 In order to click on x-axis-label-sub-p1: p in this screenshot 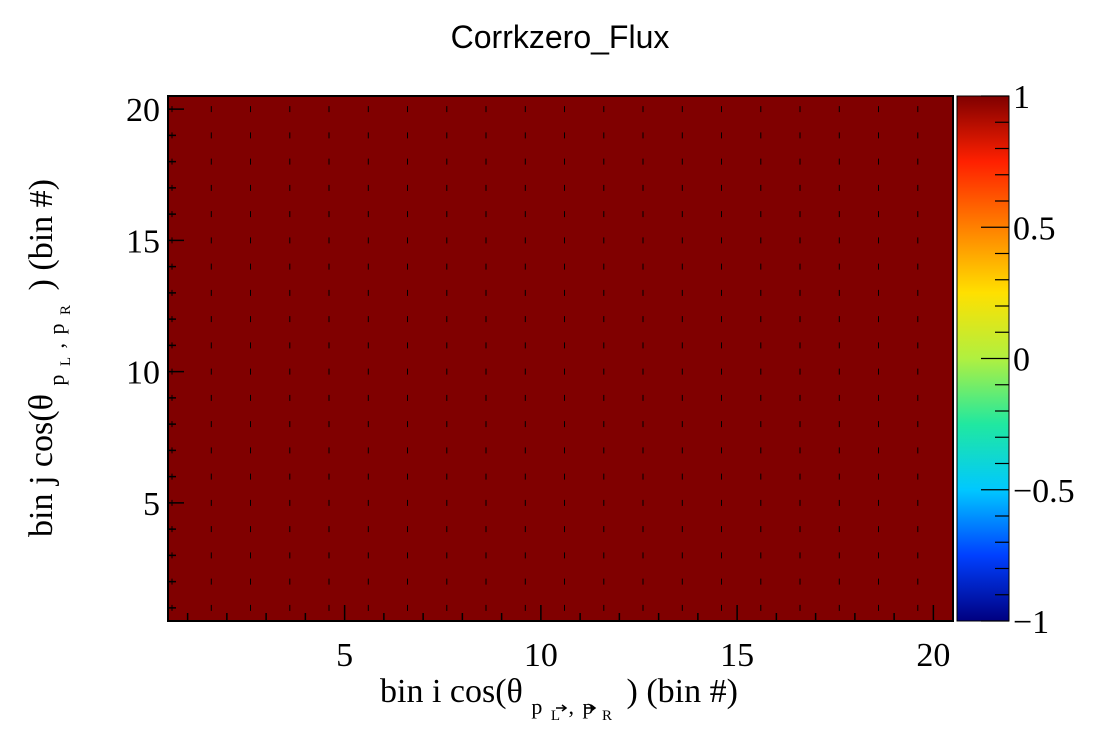, I will do `click(536, 706)`.